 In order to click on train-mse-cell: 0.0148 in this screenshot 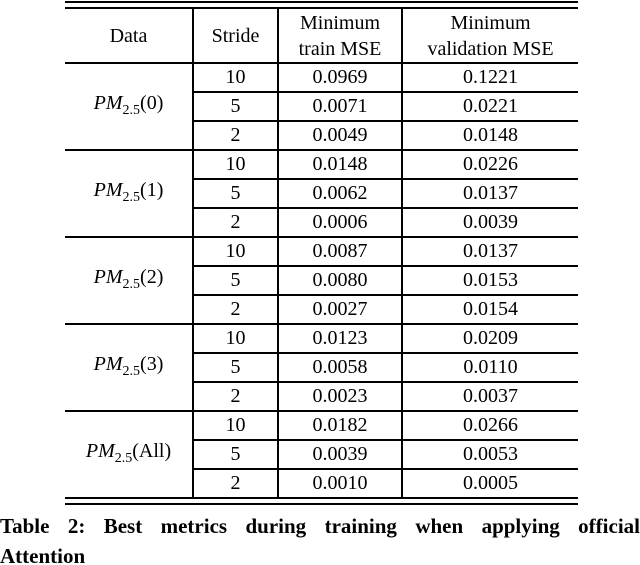, I will do `click(339, 164)`.